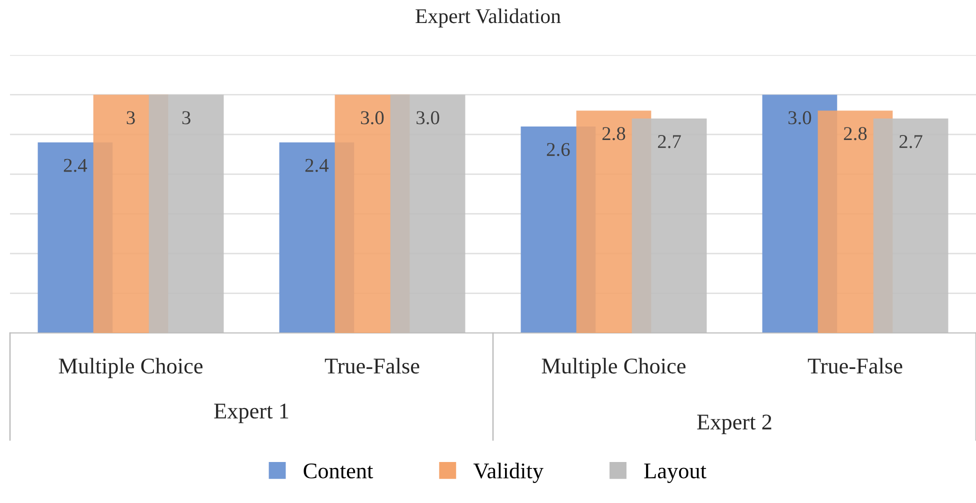 This screenshot has width=976, height=503. Describe the element at coordinates (675, 473) in the screenshot. I see `legend-label: Layout` at that location.